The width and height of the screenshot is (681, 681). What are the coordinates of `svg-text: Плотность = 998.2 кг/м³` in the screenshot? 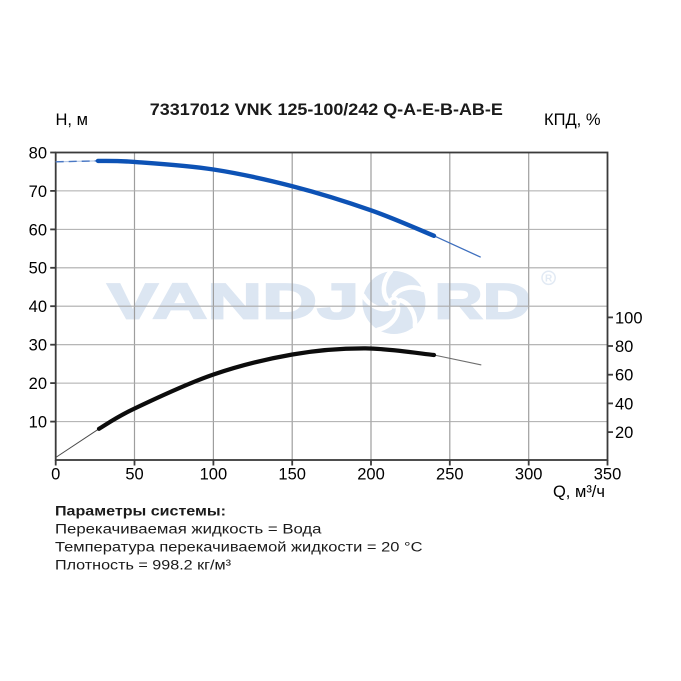 It's located at (143, 565).